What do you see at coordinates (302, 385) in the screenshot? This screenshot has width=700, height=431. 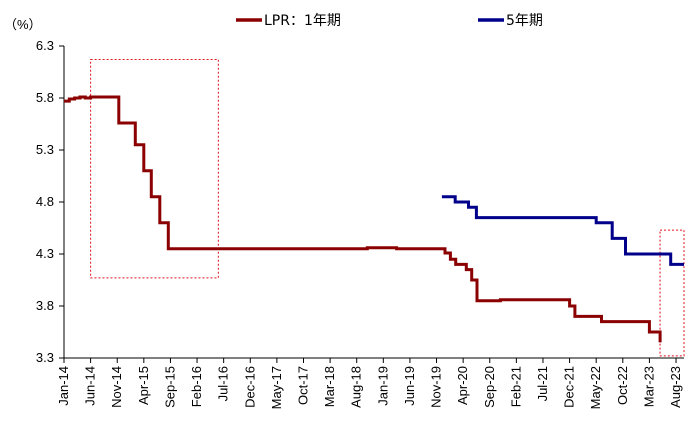 I see `x-tick-label: Oct-17` at bounding box center [302, 385].